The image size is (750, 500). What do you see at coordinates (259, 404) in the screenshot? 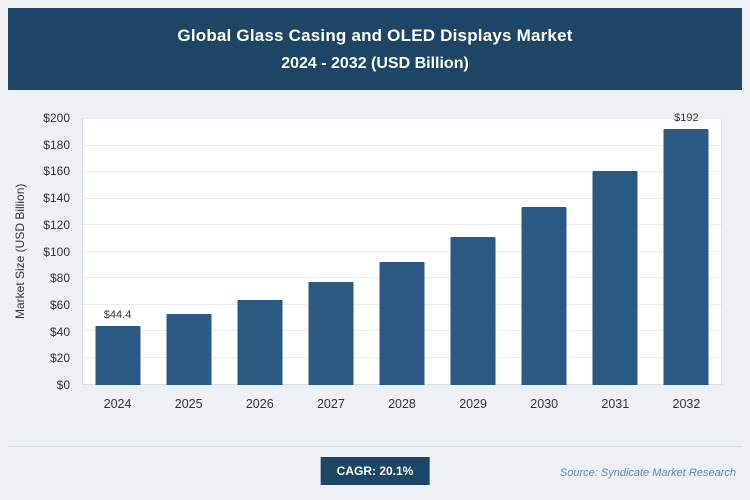
I see `x-tick-label: 2026` at bounding box center [259, 404].